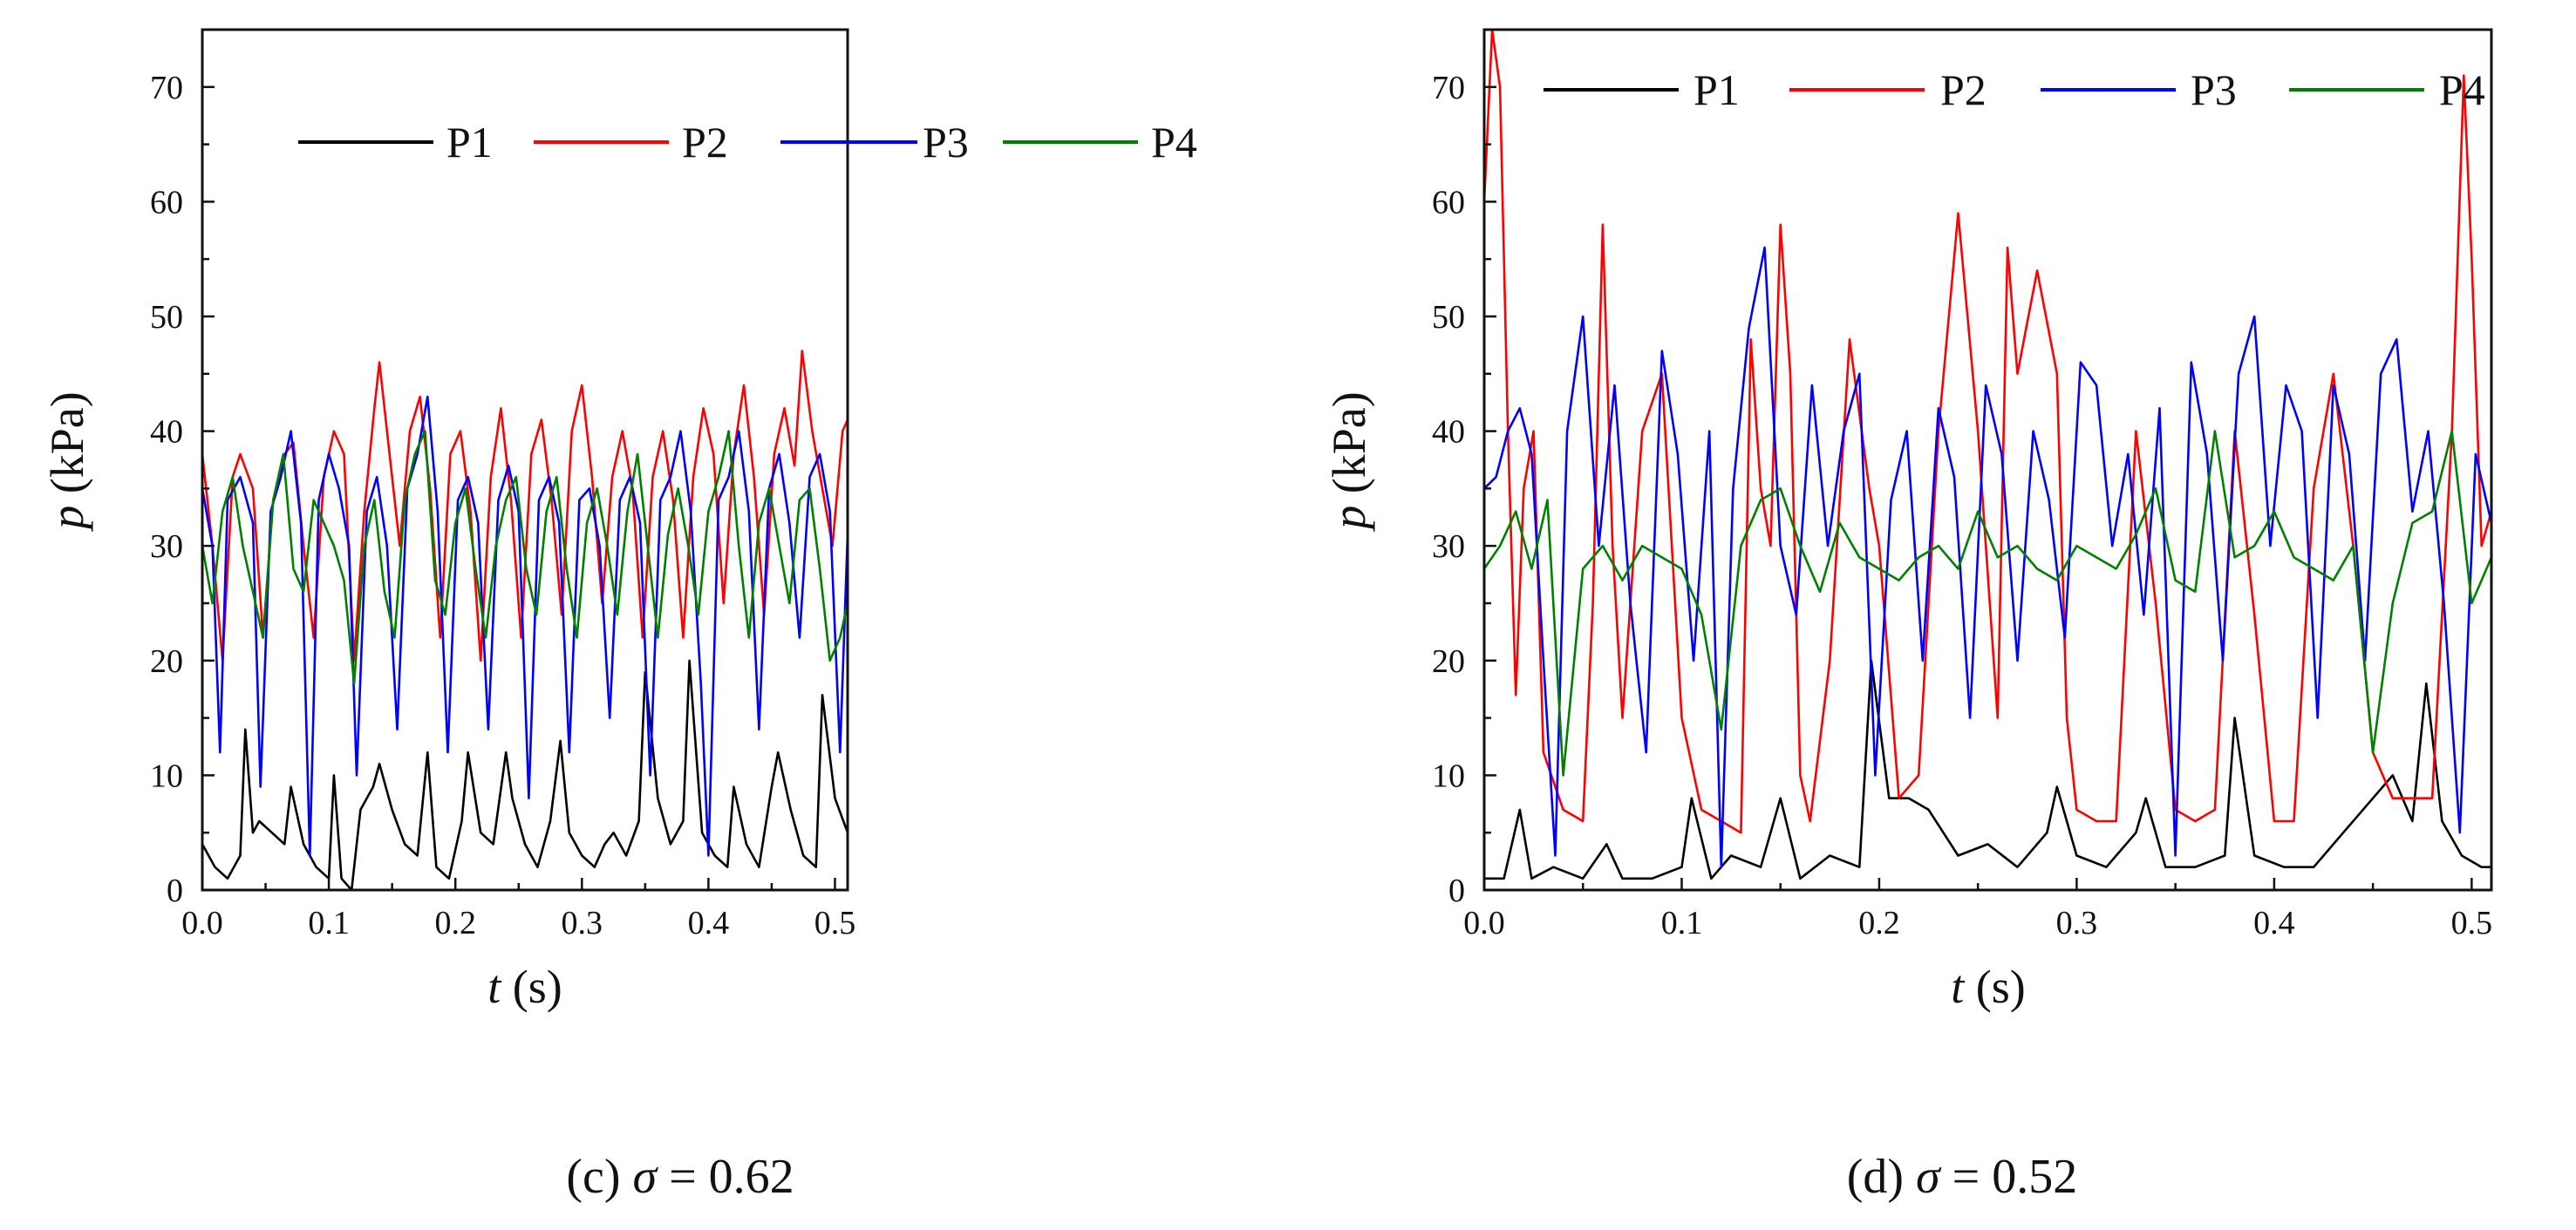 Image resolution: width=2576 pixels, height=1230 pixels. I want to click on series-line-d-p4, so click(1987, 603).